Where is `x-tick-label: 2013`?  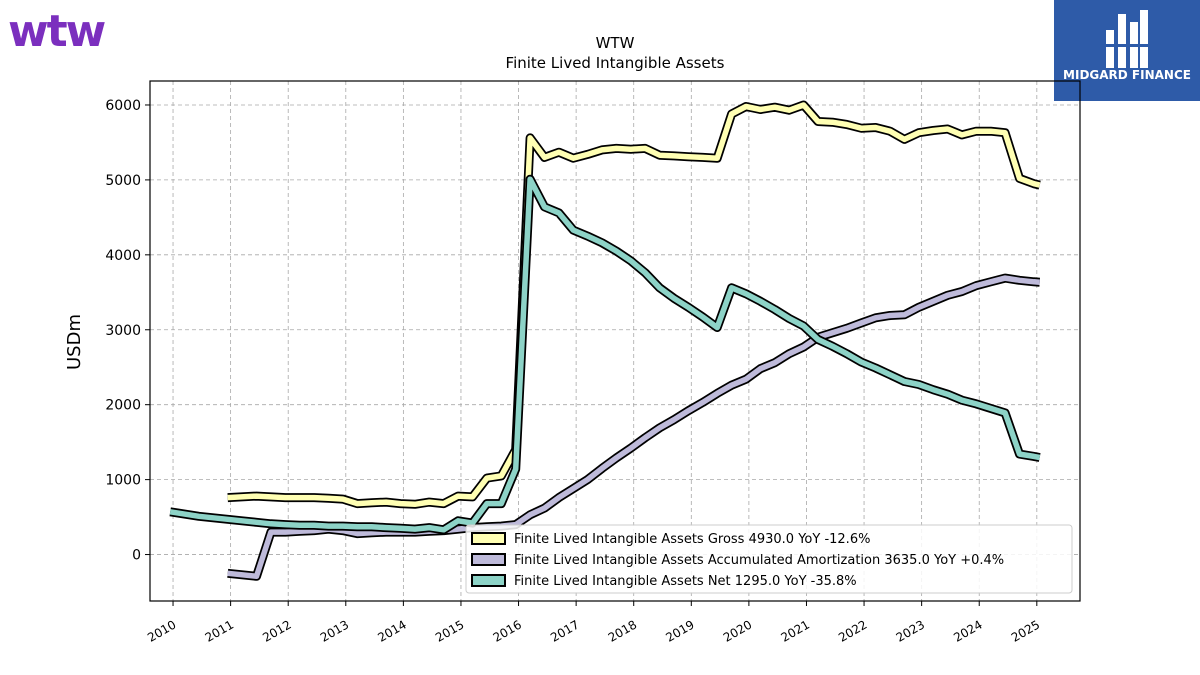 x-tick-label: 2013 is located at coordinates (334, 630).